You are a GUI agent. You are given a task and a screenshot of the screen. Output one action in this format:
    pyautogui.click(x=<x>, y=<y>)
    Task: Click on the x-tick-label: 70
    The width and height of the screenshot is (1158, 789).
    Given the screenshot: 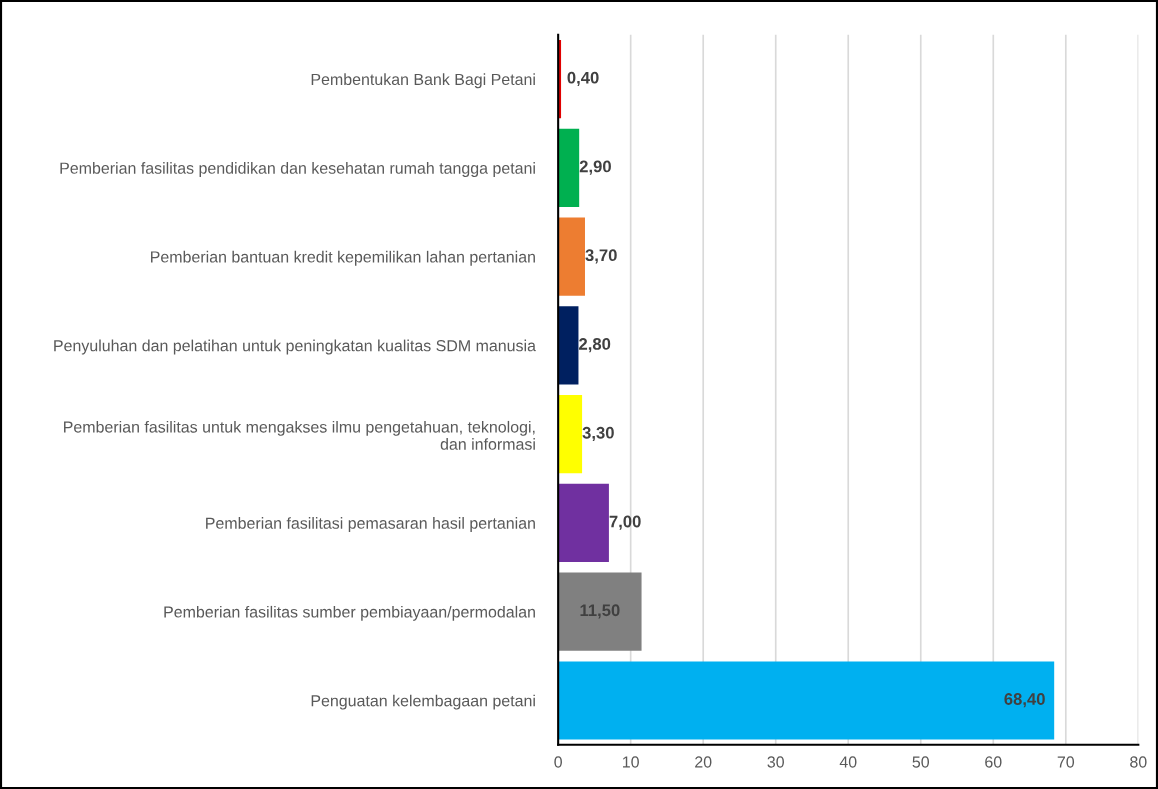 What is the action you would take?
    pyautogui.click(x=1066, y=762)
    